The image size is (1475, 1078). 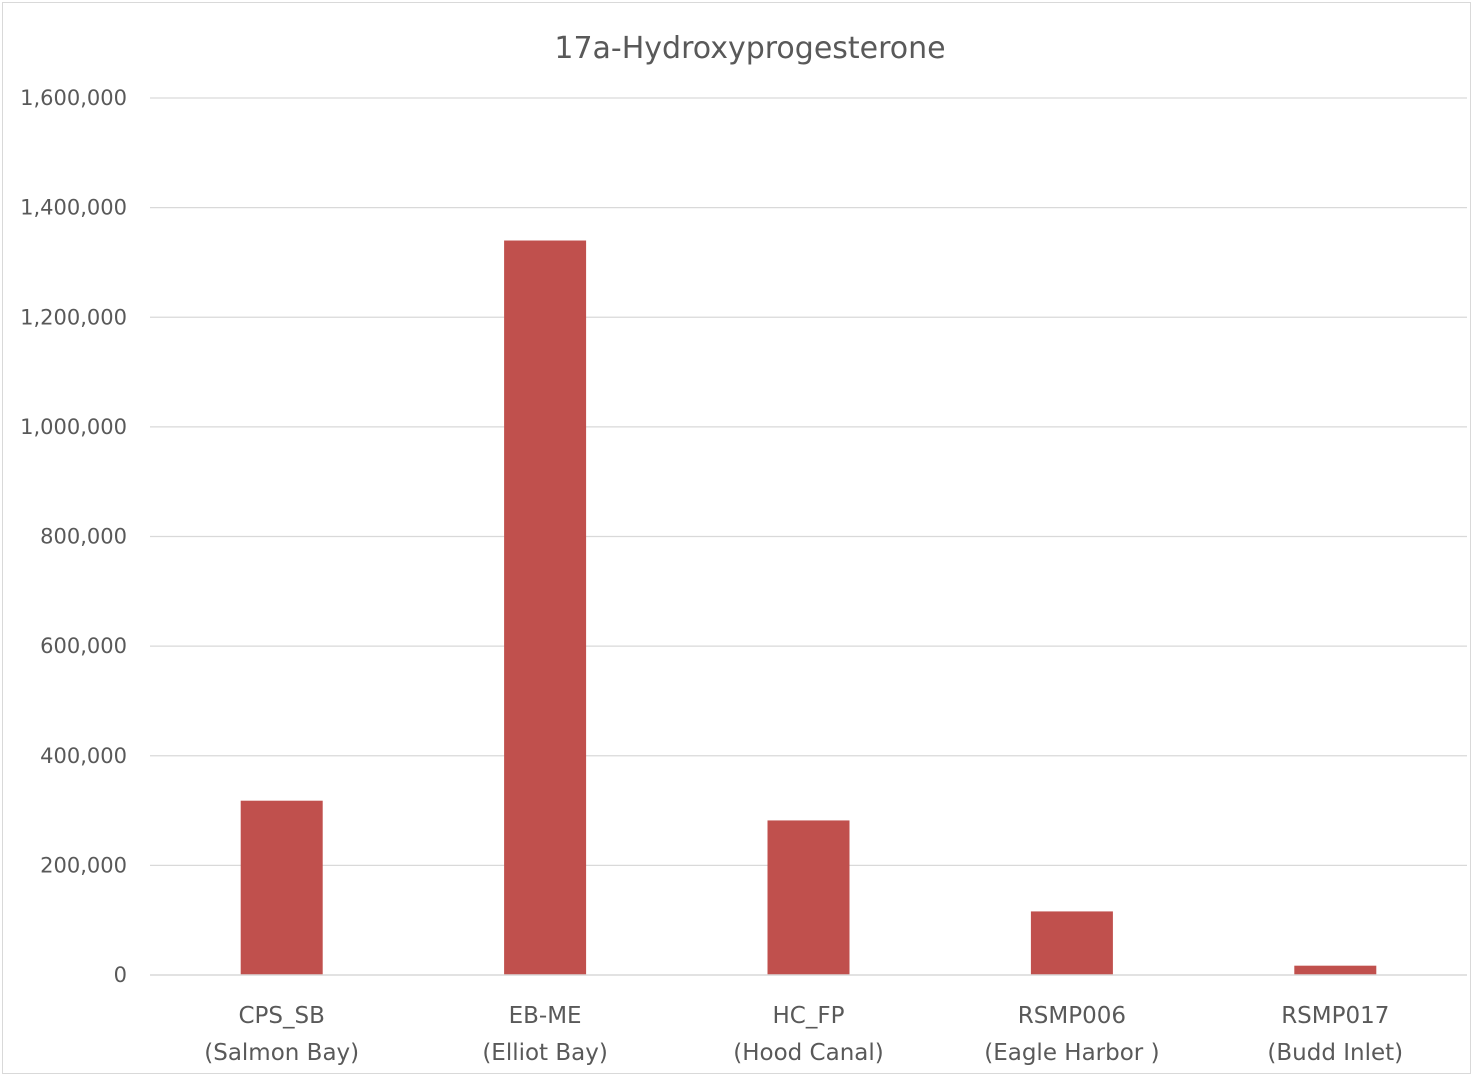 What do you see at coordinates (1071, 1053) in the screenshot?
I see `x-tick-label: (Eagle Harbor )` at bounding box center [1071, 1053].